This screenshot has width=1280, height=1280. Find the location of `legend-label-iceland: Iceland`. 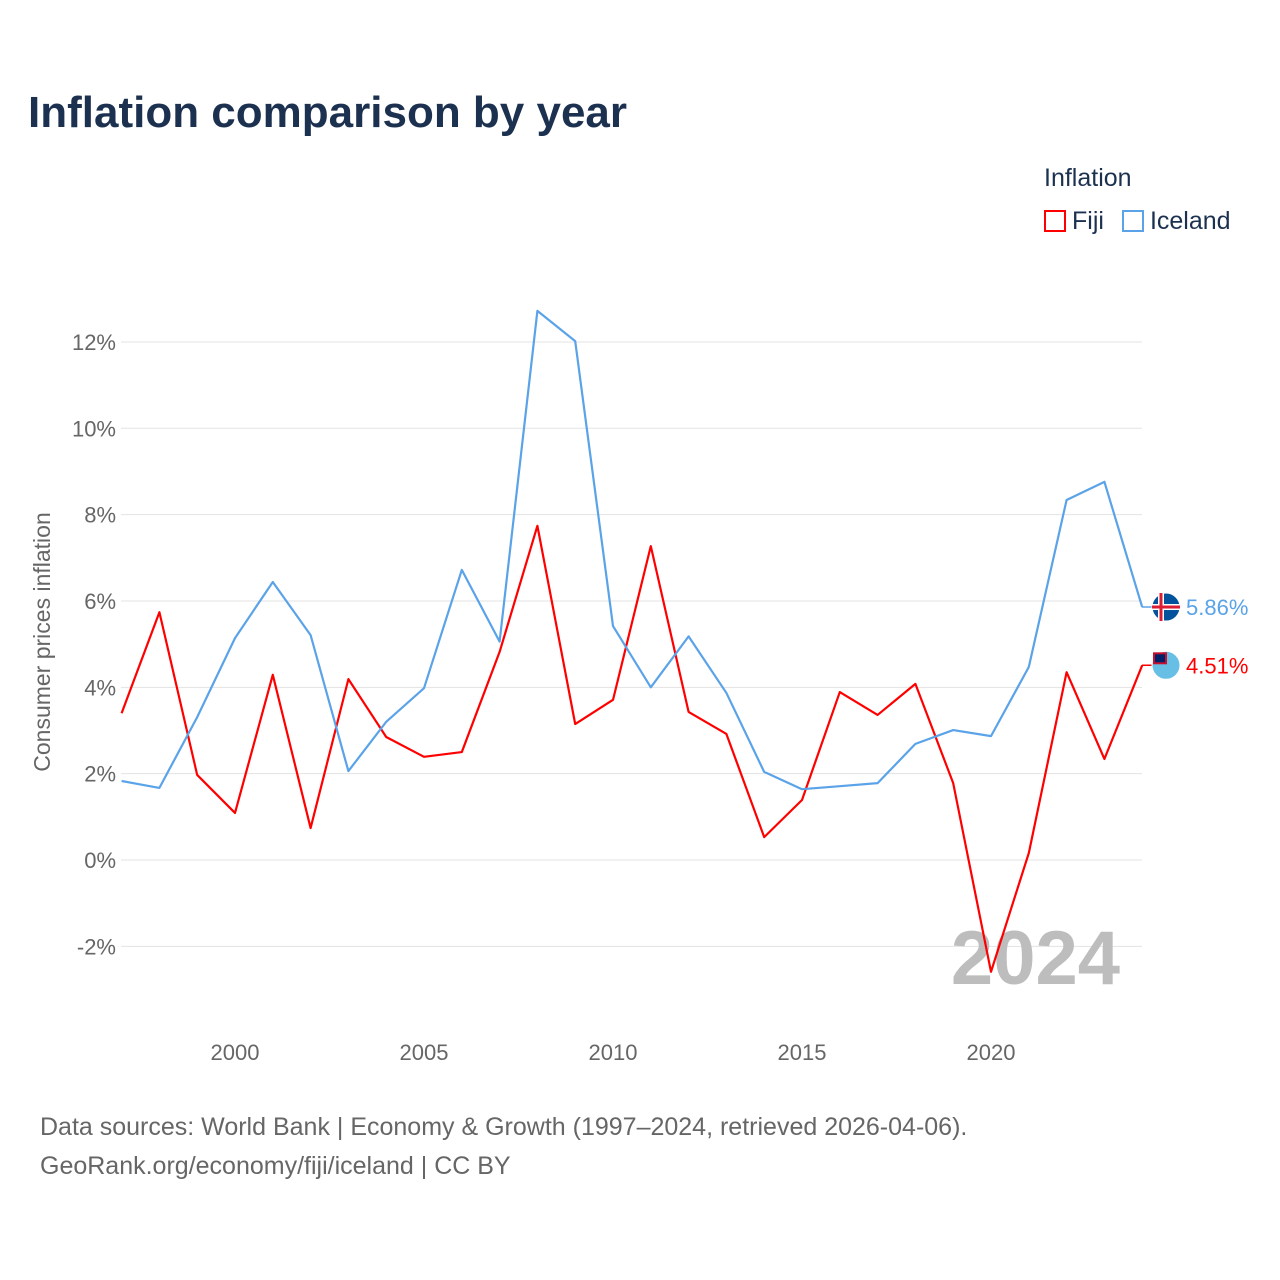

legend-label-iceland: Iceland is located at coordinates (1190, 221).